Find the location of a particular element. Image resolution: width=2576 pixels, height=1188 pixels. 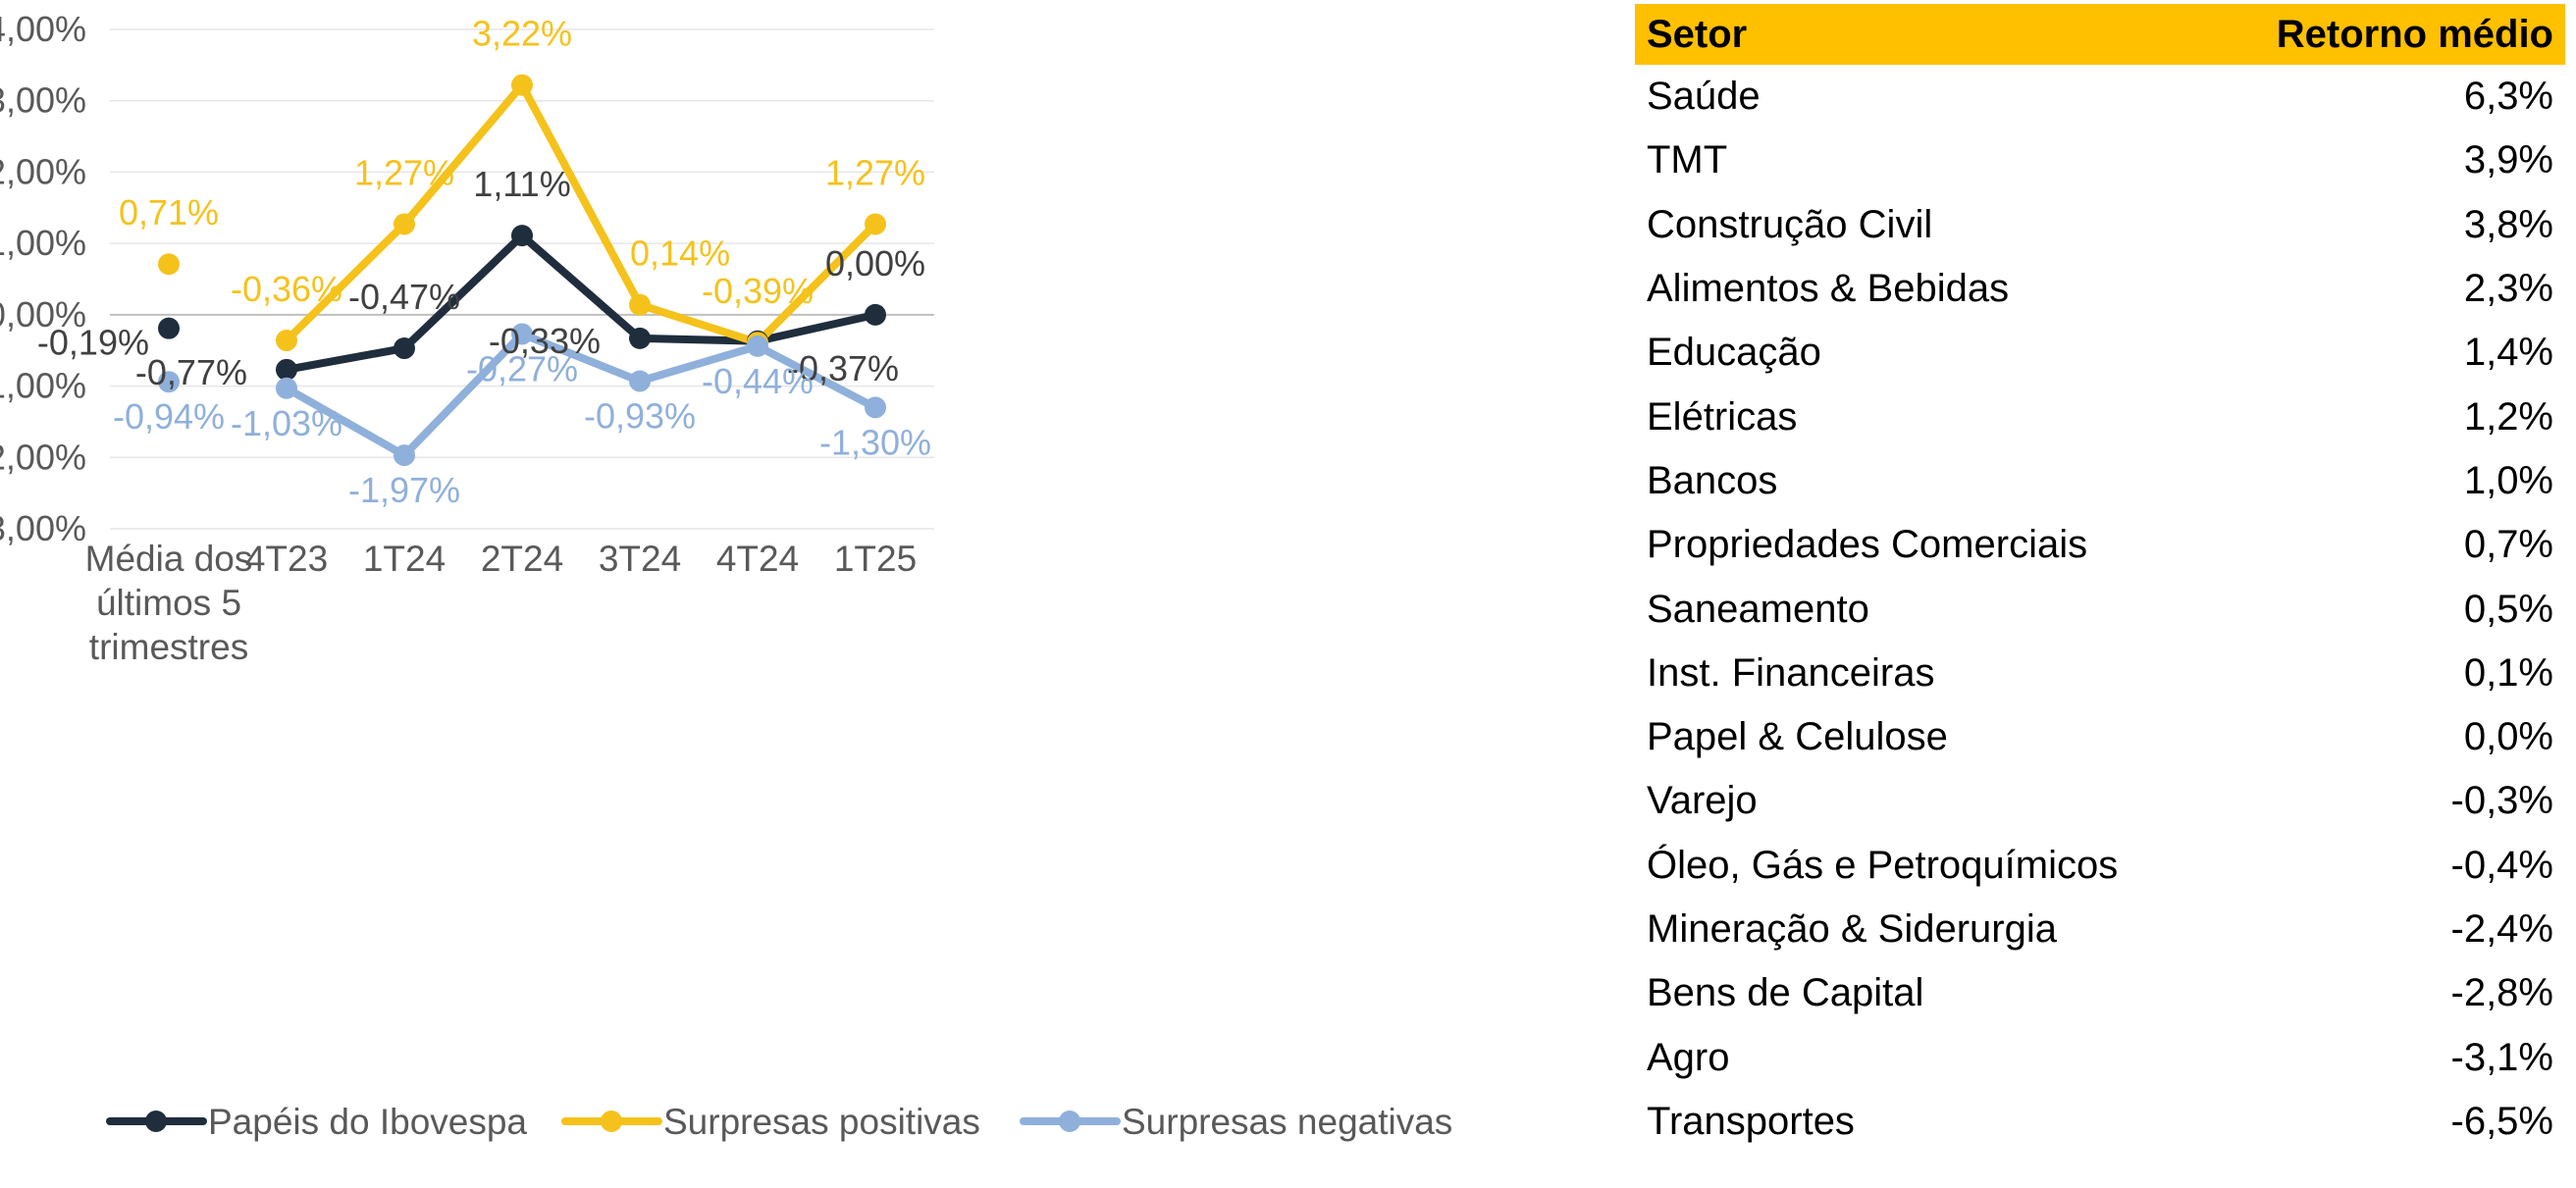

sector-name: Saneamento is located at coordinates (1758, 609).